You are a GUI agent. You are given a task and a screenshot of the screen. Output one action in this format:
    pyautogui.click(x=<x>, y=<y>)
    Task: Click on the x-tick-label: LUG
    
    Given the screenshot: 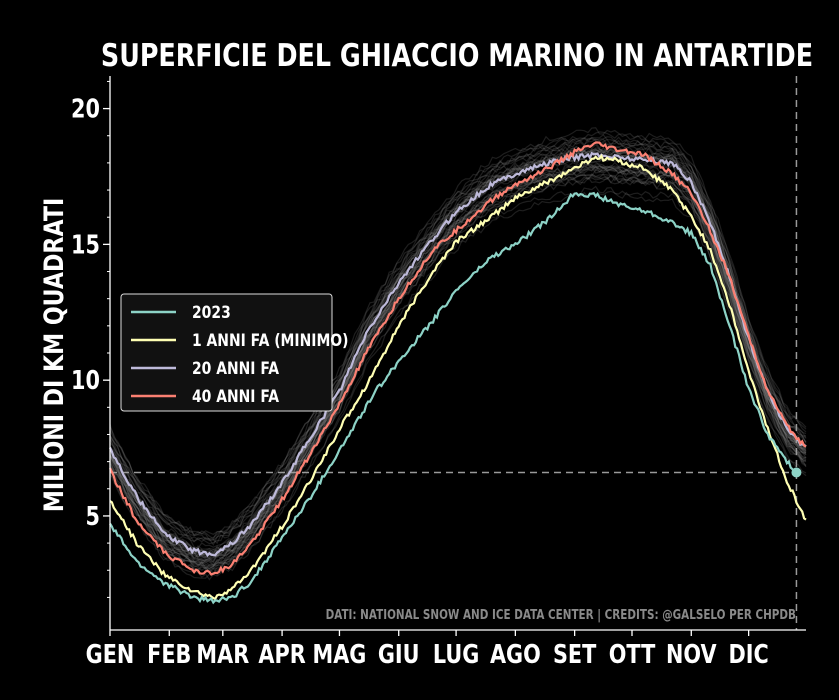 What is the action you would take?
    pyautogui.click(x=456, y=654)
    